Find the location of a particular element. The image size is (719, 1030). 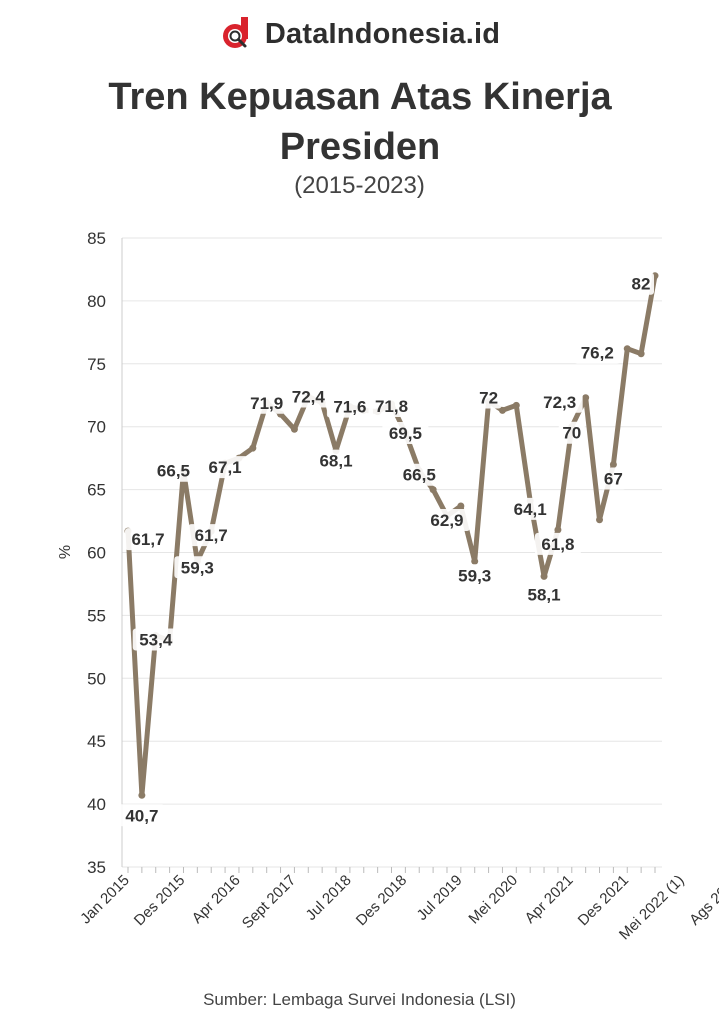

data-label: 72 is located at coordinates (488, 398).